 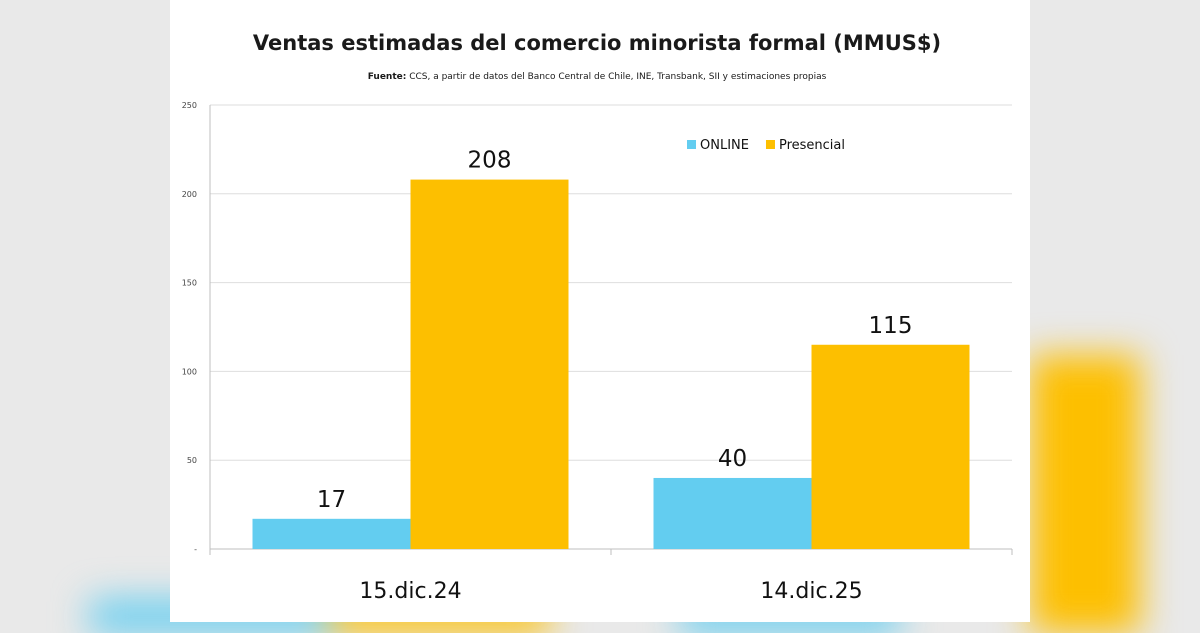 I want to click on y-tick-label: 250, so click(x=189, y=105).